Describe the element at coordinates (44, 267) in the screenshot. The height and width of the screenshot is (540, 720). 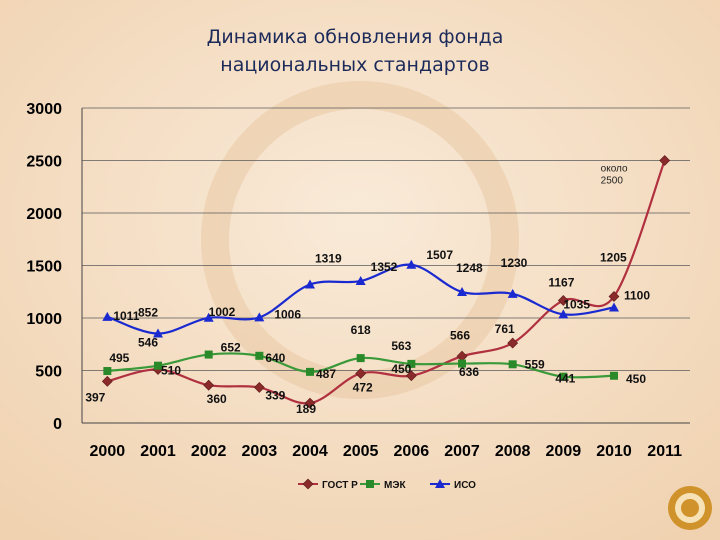
I see `y-tick-label: 1500` at that location.